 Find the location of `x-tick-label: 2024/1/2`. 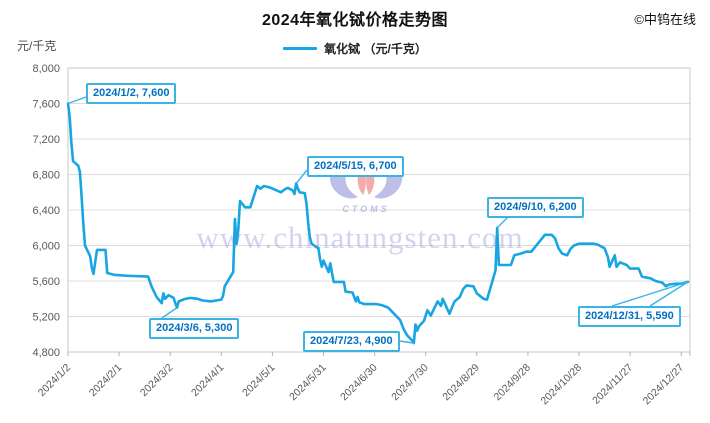

x-tick-label: 2024/1/2 is located at coordinates (54, 380).